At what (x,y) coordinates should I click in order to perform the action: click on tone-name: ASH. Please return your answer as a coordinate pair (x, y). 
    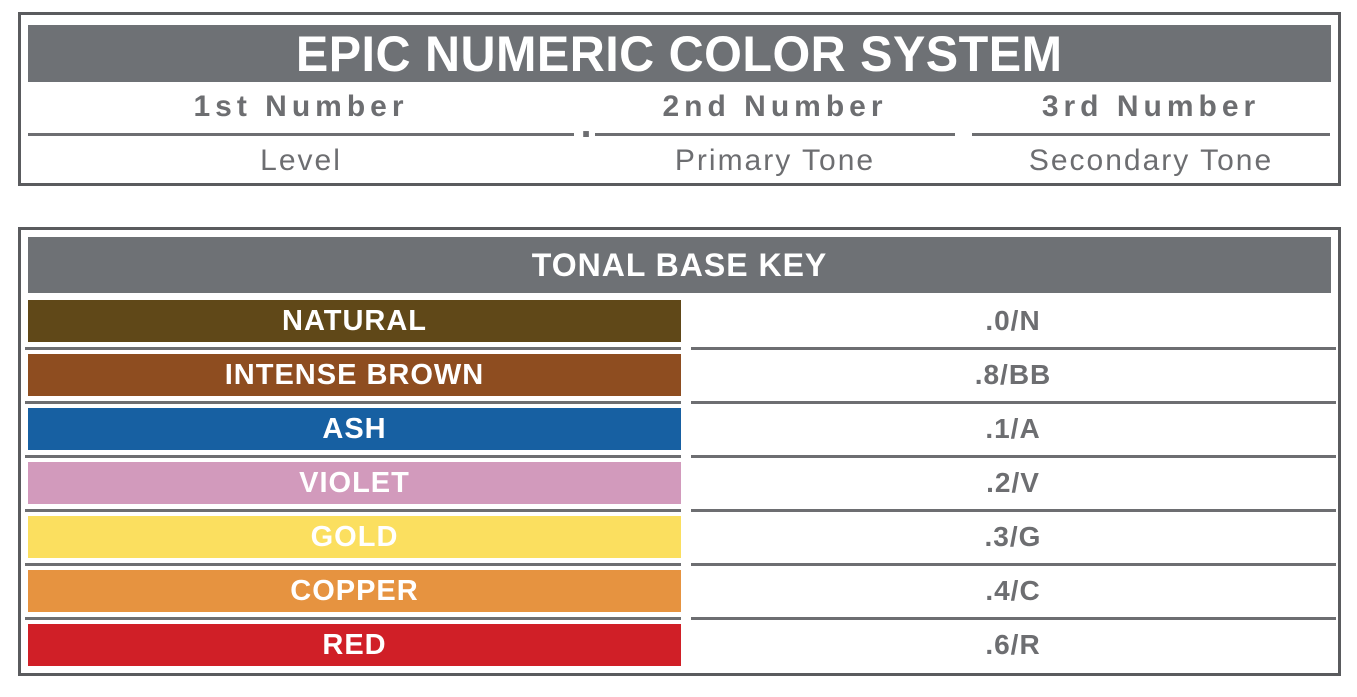
    Looking at the image, I should click on (354, 428).